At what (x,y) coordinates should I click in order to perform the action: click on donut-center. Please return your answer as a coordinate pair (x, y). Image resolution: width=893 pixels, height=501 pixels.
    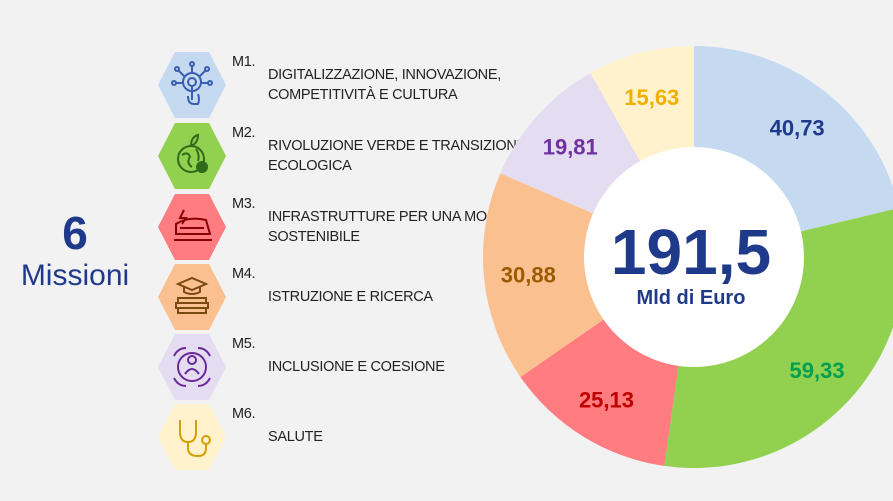
    Looking at the image, I should click on (694, 257).